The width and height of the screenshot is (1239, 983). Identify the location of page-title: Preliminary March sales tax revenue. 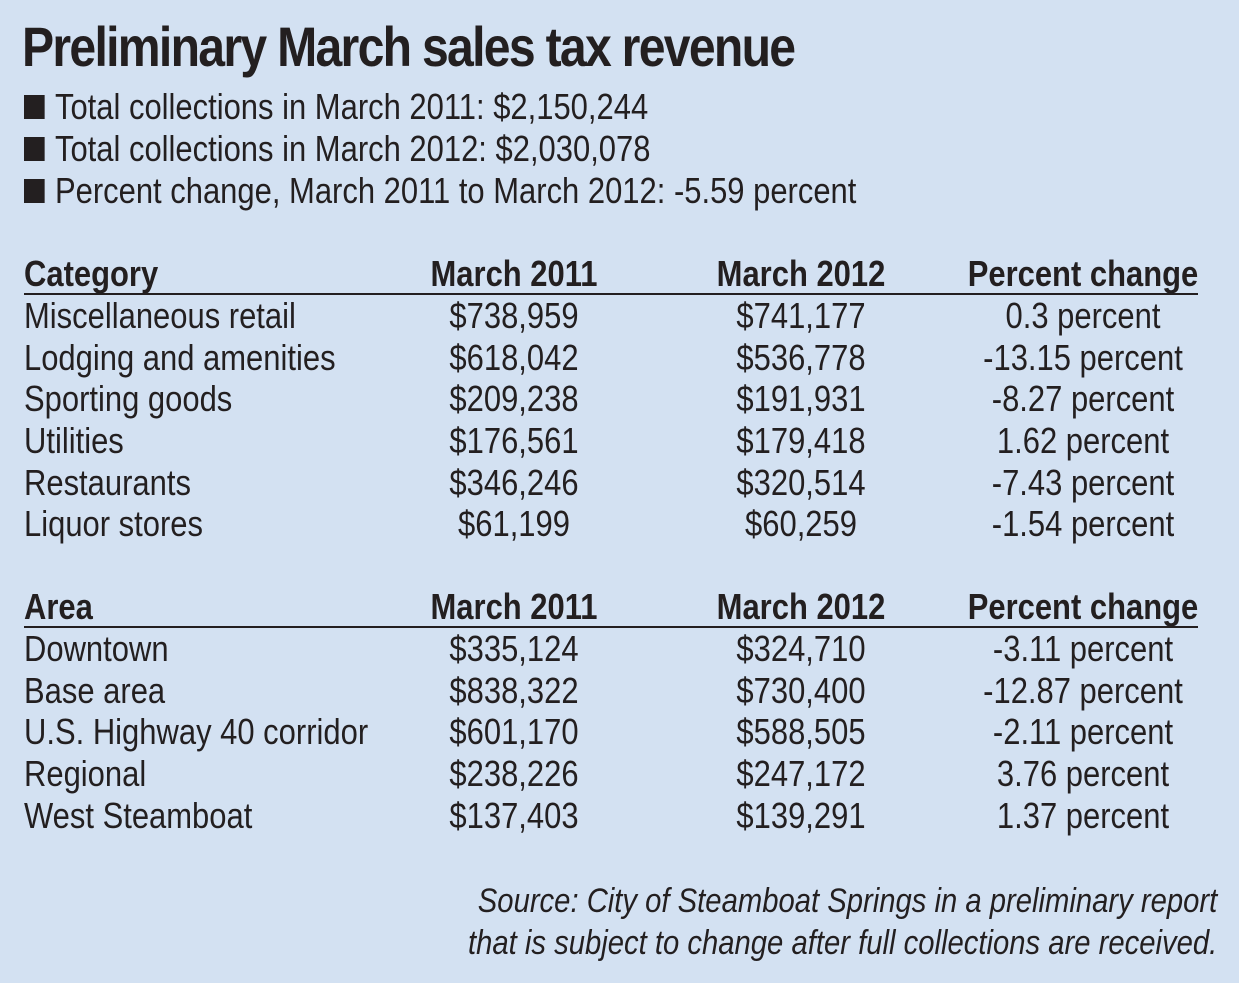
(409, 46).